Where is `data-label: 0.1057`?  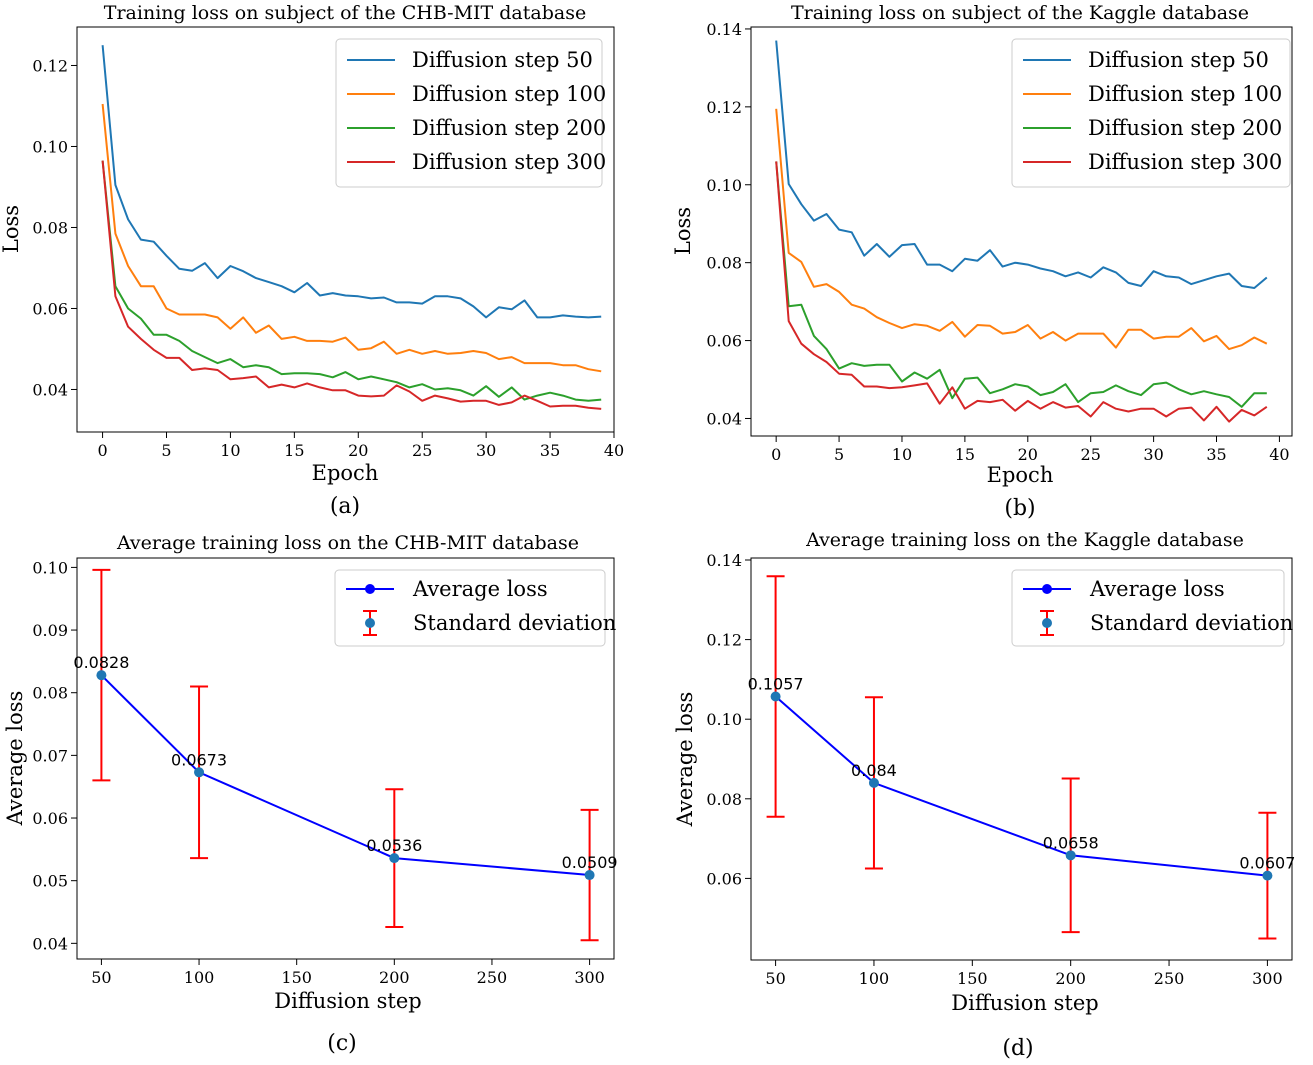 data-label: 0.1057 is located at coordinates (776, 684).